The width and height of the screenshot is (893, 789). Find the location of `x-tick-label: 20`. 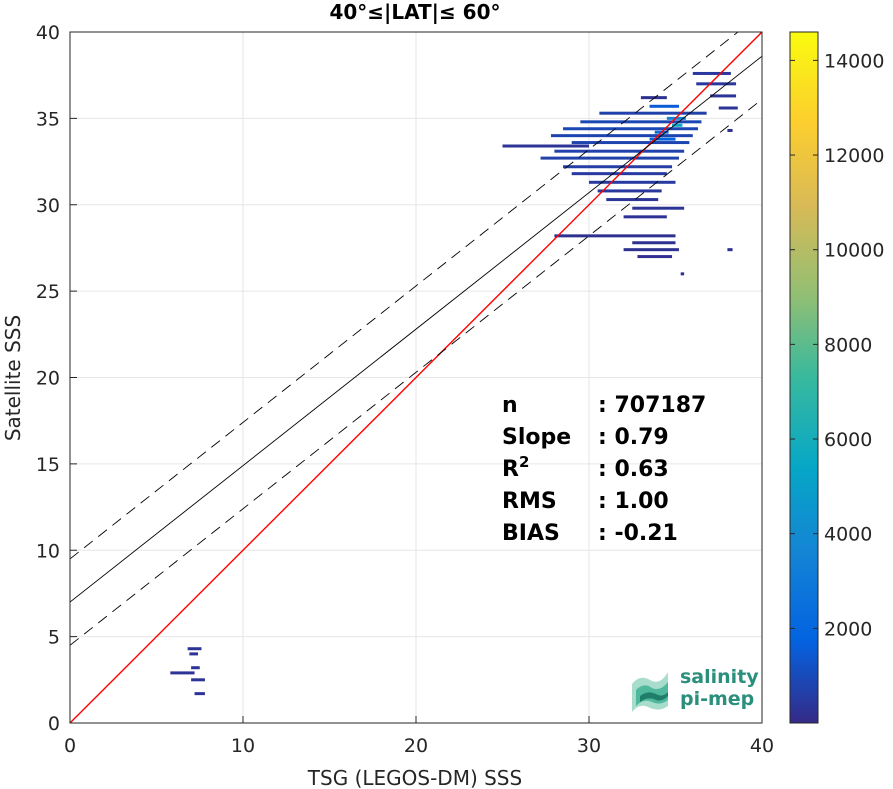

x-tick-label: 20 is located at coordinates (416, 746).